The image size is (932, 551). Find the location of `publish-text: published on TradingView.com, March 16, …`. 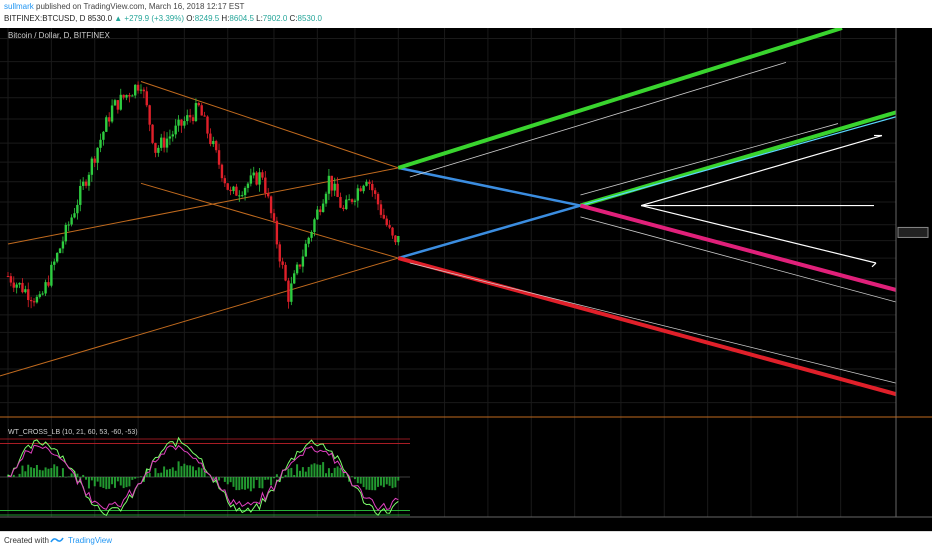

publish-text: published on TradingView.com, March 16, … is located at coordinates (140, 6).